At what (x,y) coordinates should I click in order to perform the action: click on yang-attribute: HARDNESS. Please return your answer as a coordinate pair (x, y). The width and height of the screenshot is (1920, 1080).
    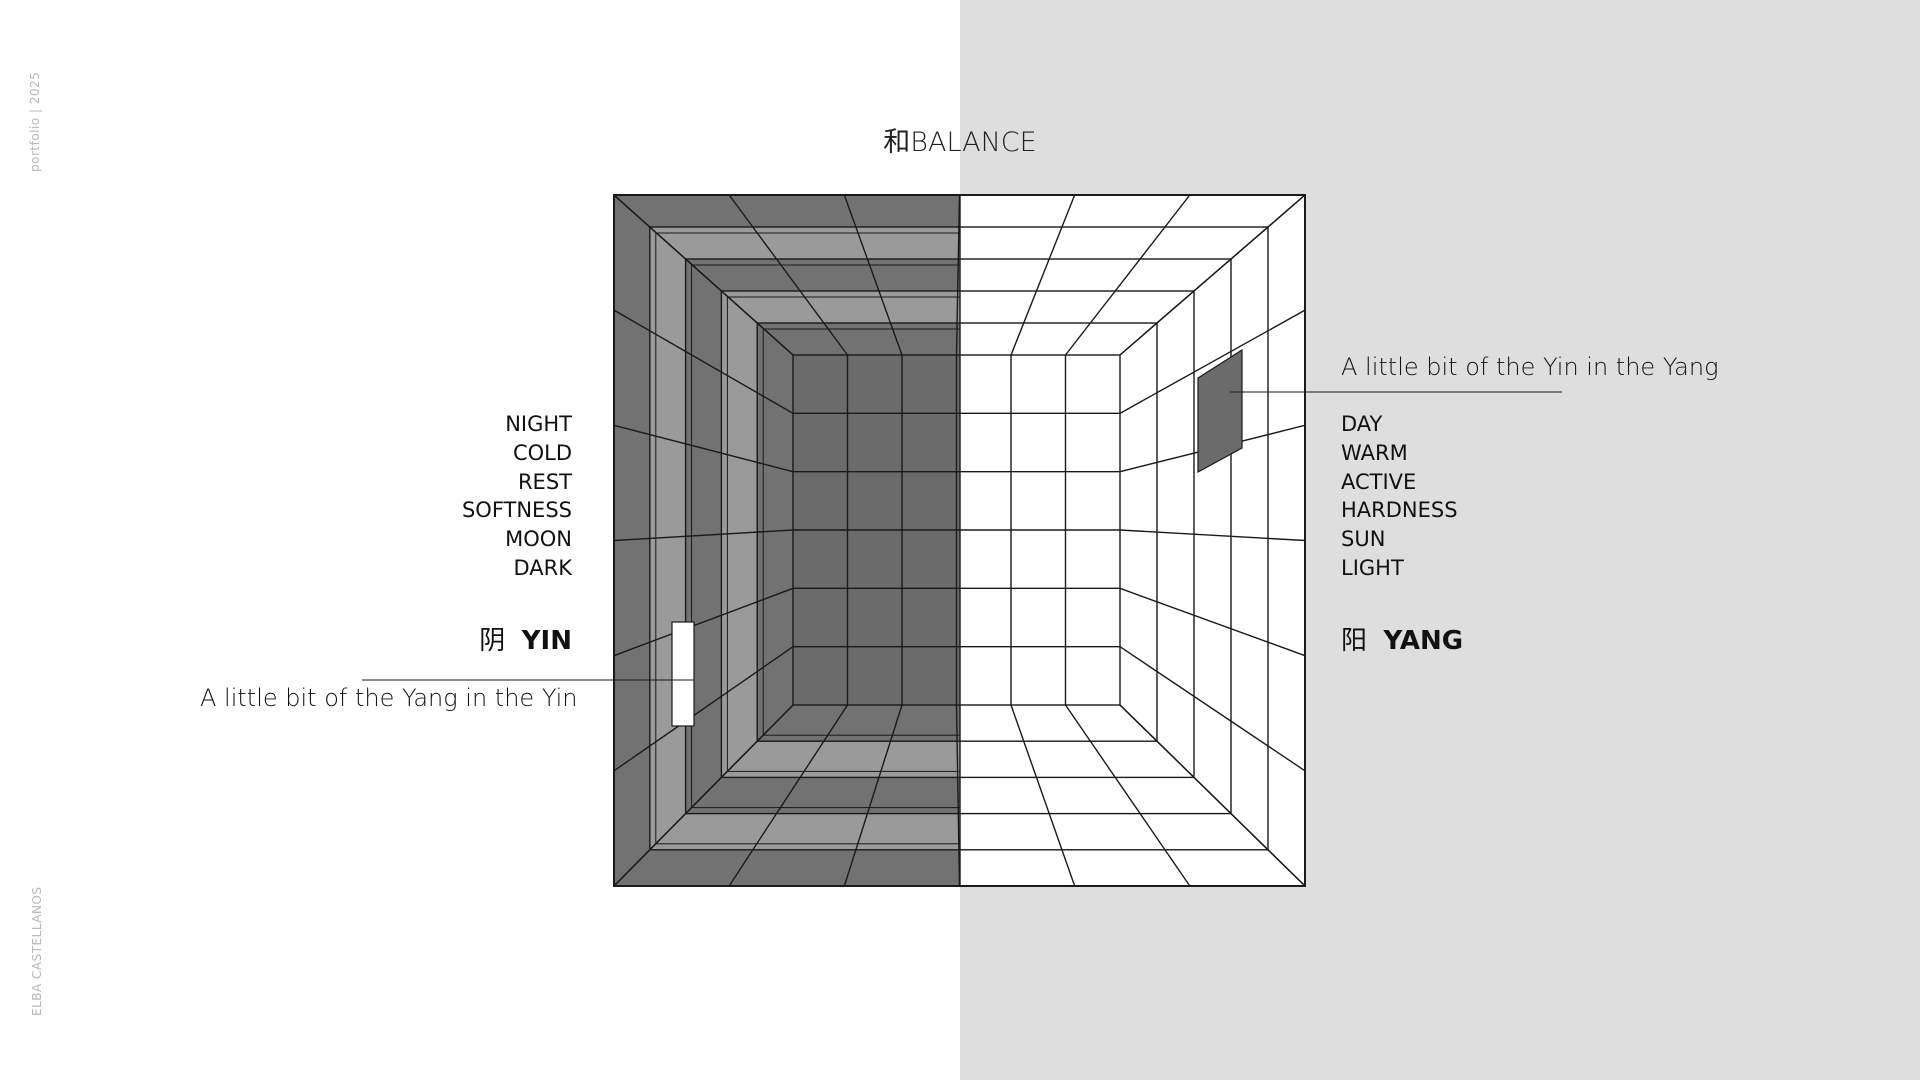
    Looking at the image, I should click on (1399, 510).